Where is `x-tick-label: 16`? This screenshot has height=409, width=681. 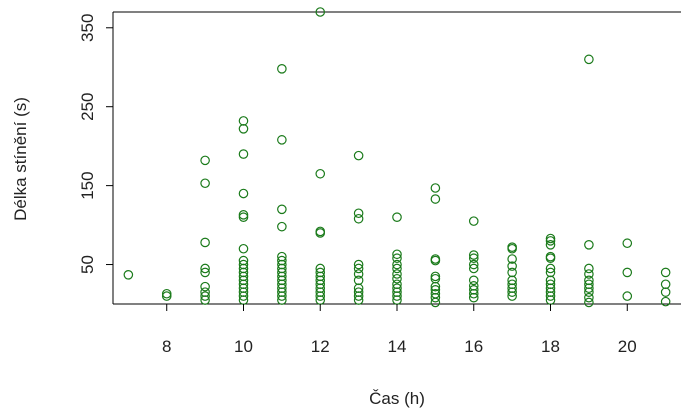
x-tick-label: 16 is located at coordinates (473, 346).